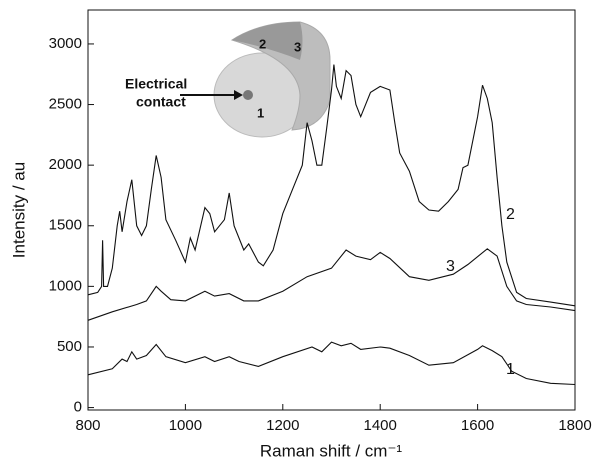 The height and width of the screenshot is (466, 600). I want to click on x-tick-label: 800, so click(87, 425).